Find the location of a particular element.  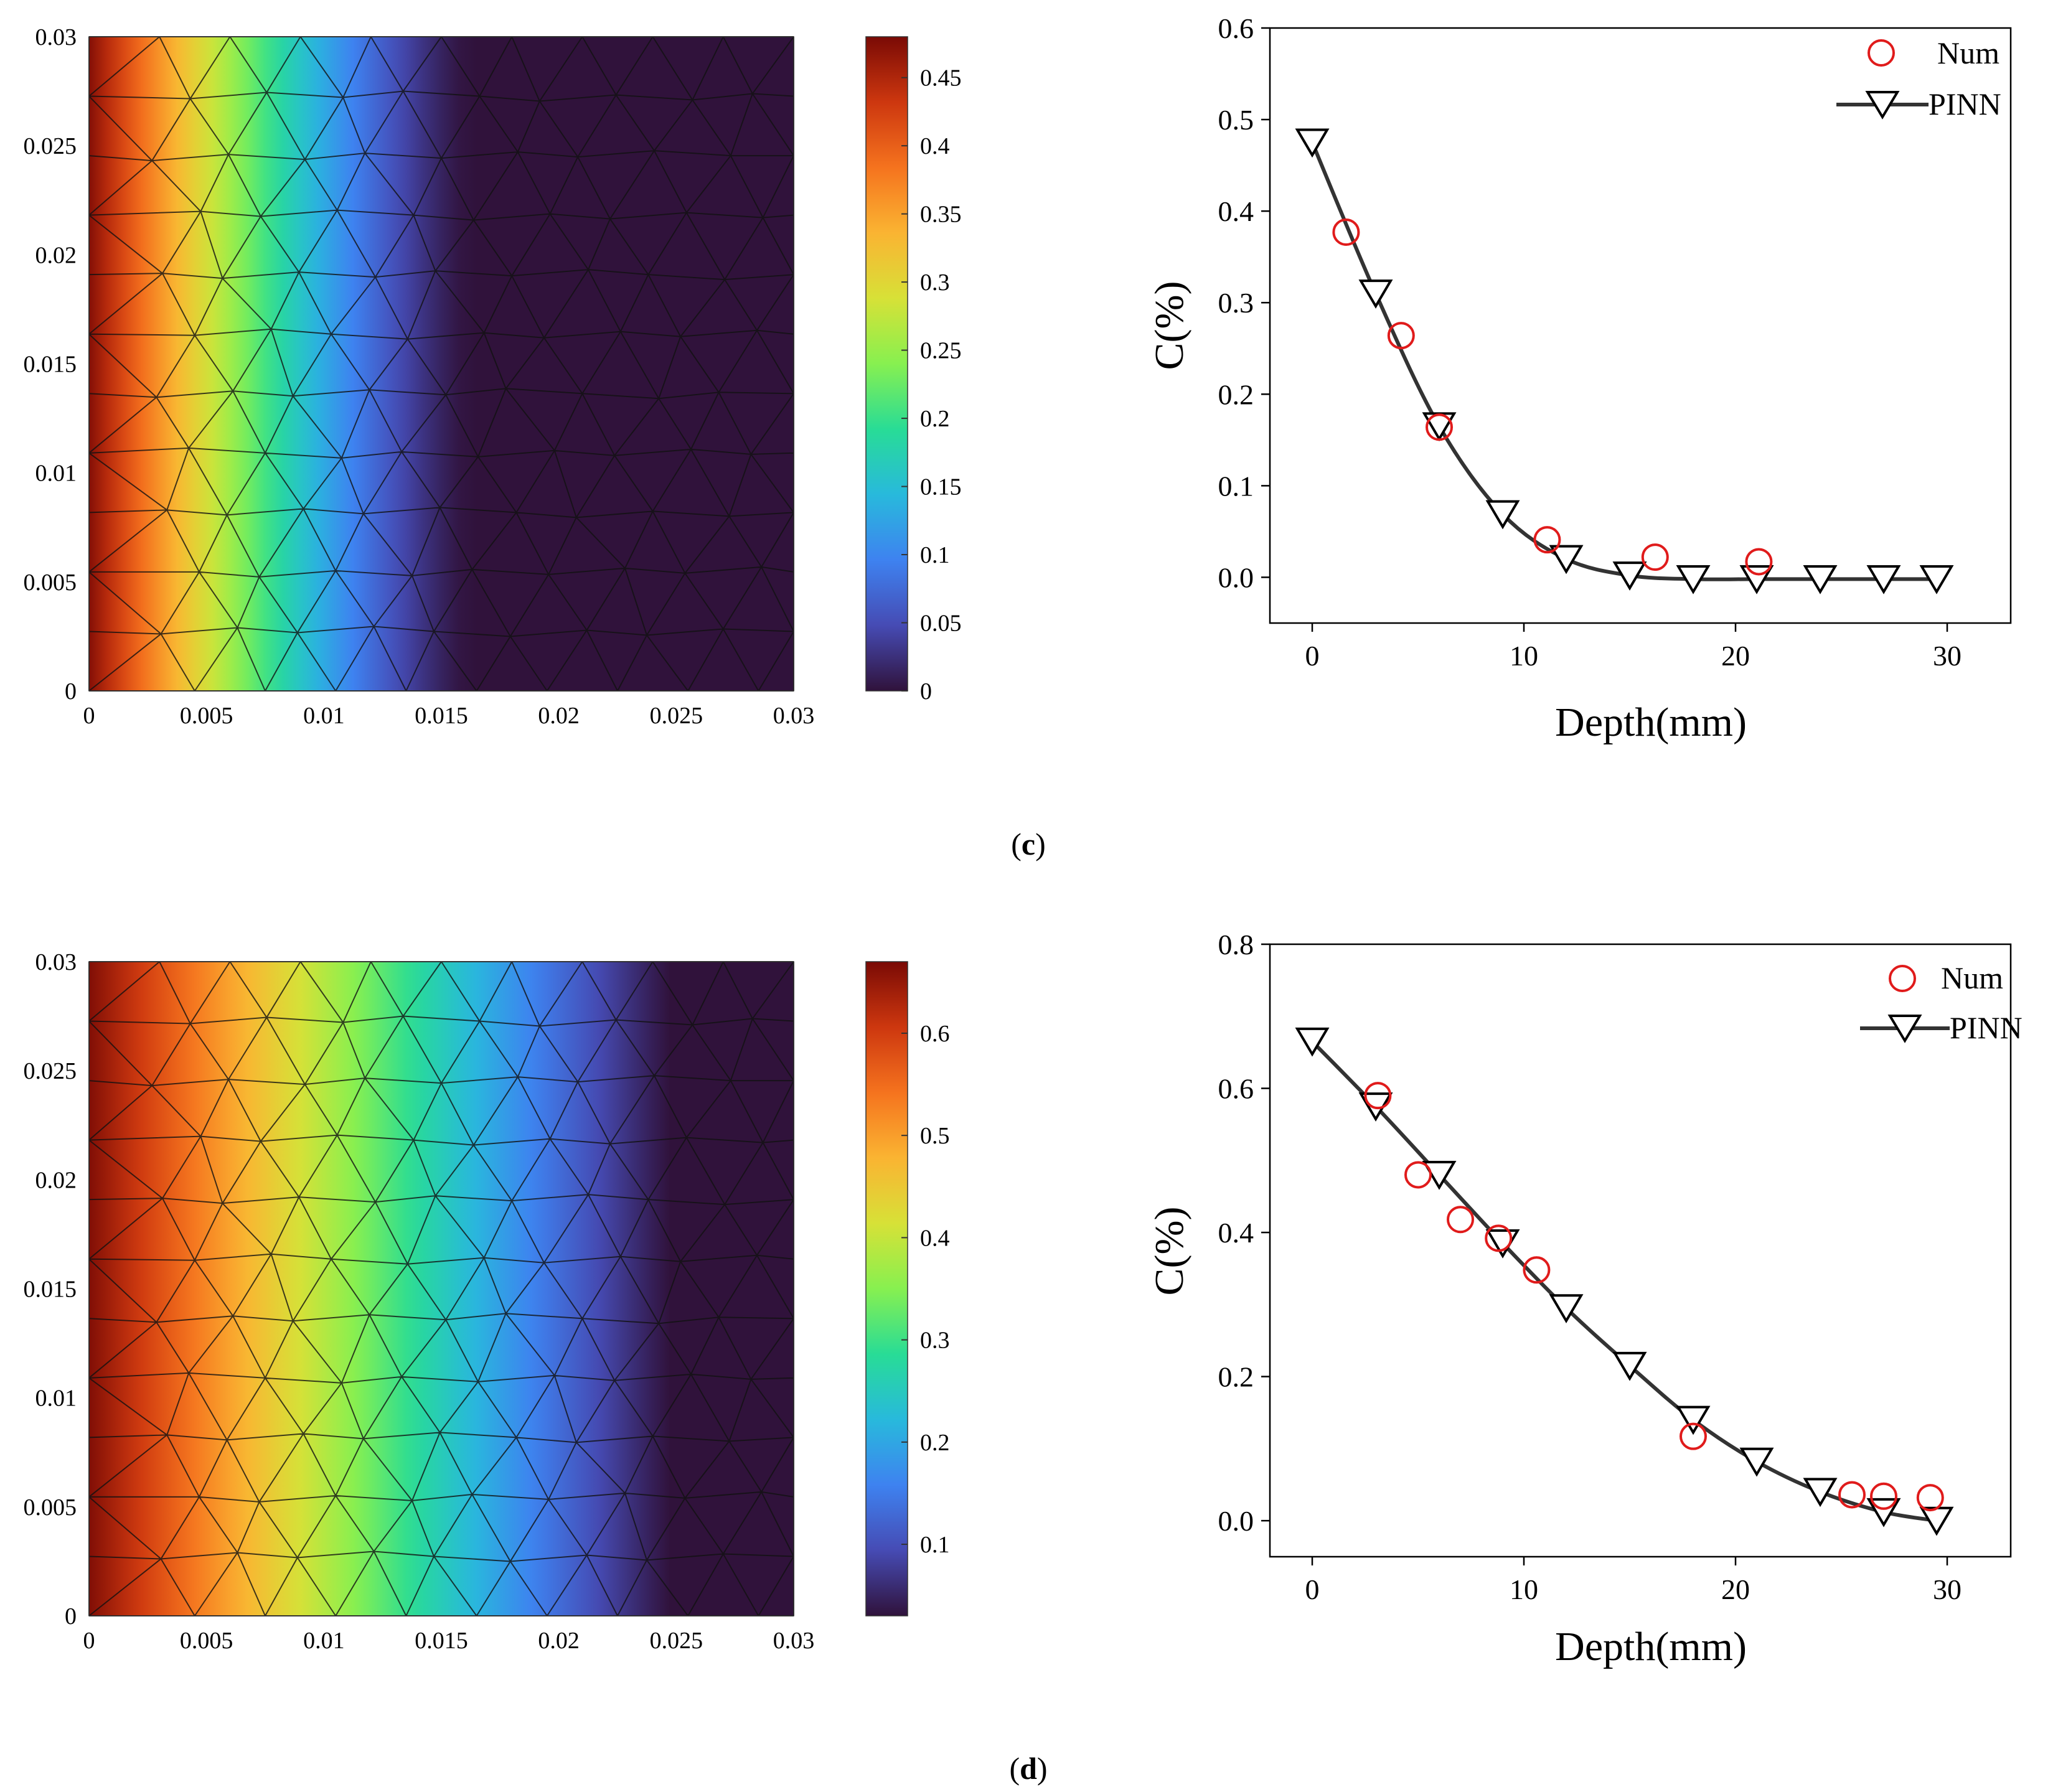

x-axis-title-c: Depth(mm) is located at coordinates (1651, 722).